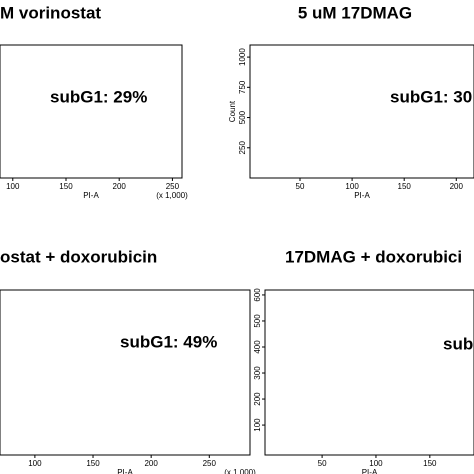  I want to click on y-tick-label: 300, so click(257, 373).